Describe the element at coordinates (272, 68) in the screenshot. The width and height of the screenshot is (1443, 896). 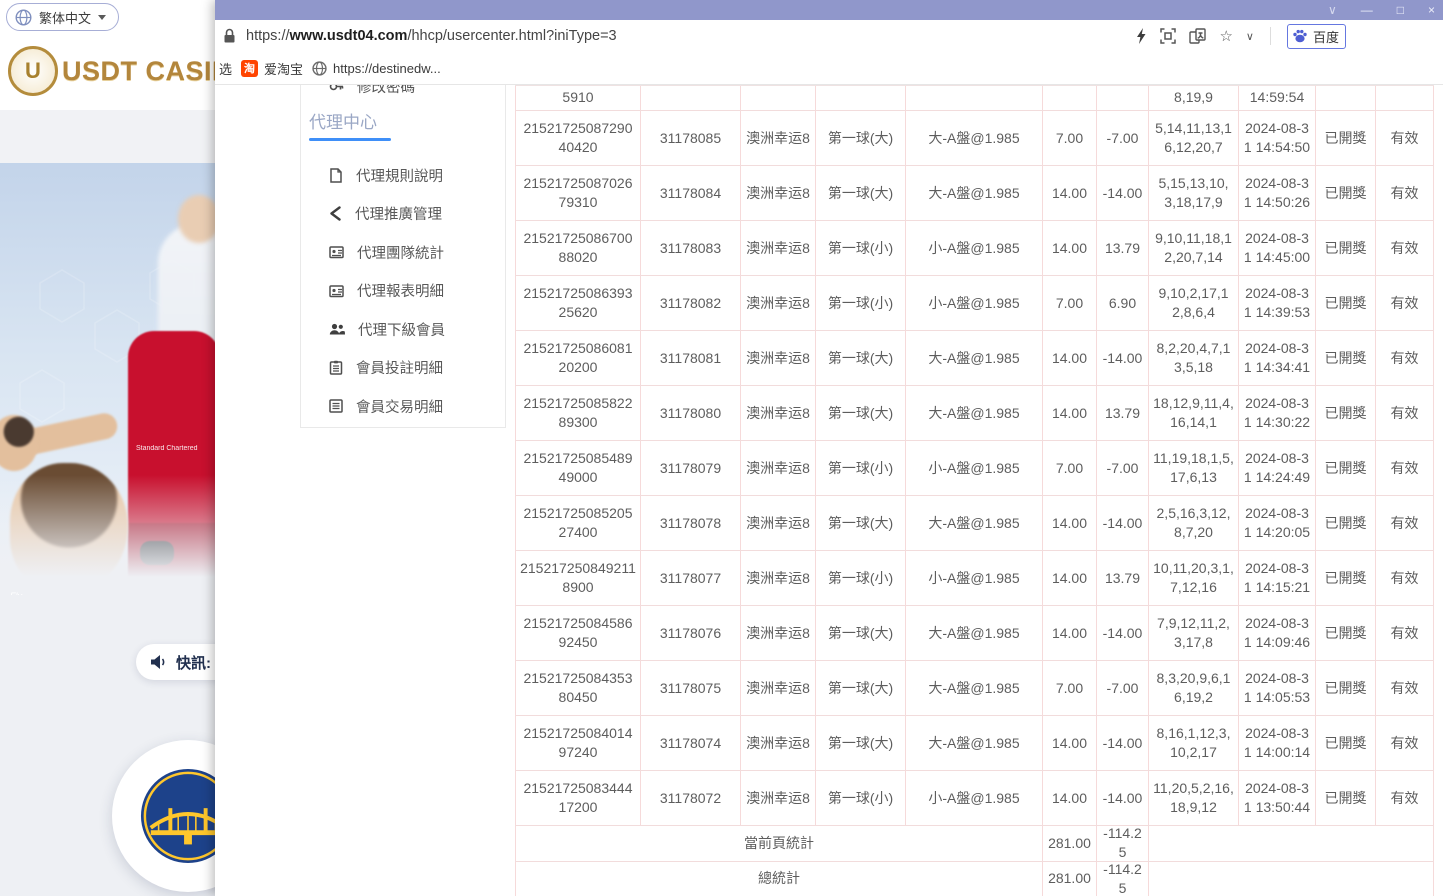
I see `bookmark-item-taobao: 淘 爱淘宝` at that location.